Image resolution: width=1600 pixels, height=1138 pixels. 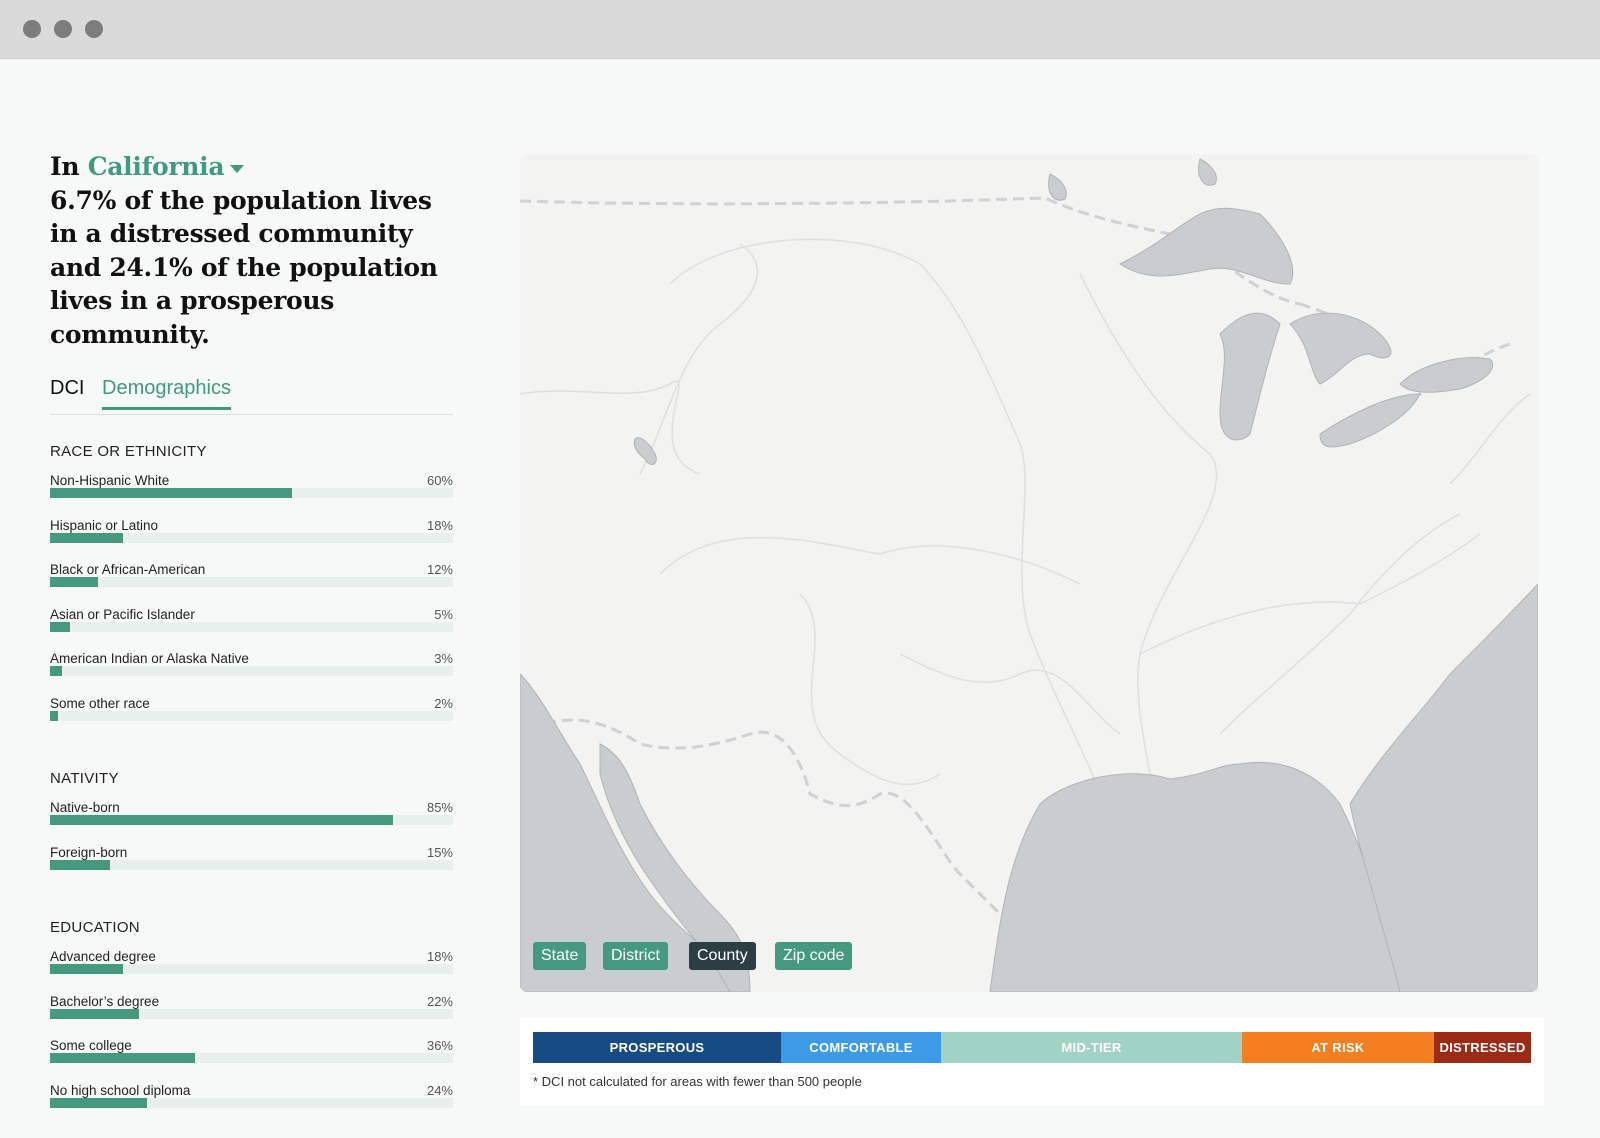 What do you see at coordinates (166, 393) in the screenshot?
I see `tab-demographics: Demographics` at bounding box center [166, 393].